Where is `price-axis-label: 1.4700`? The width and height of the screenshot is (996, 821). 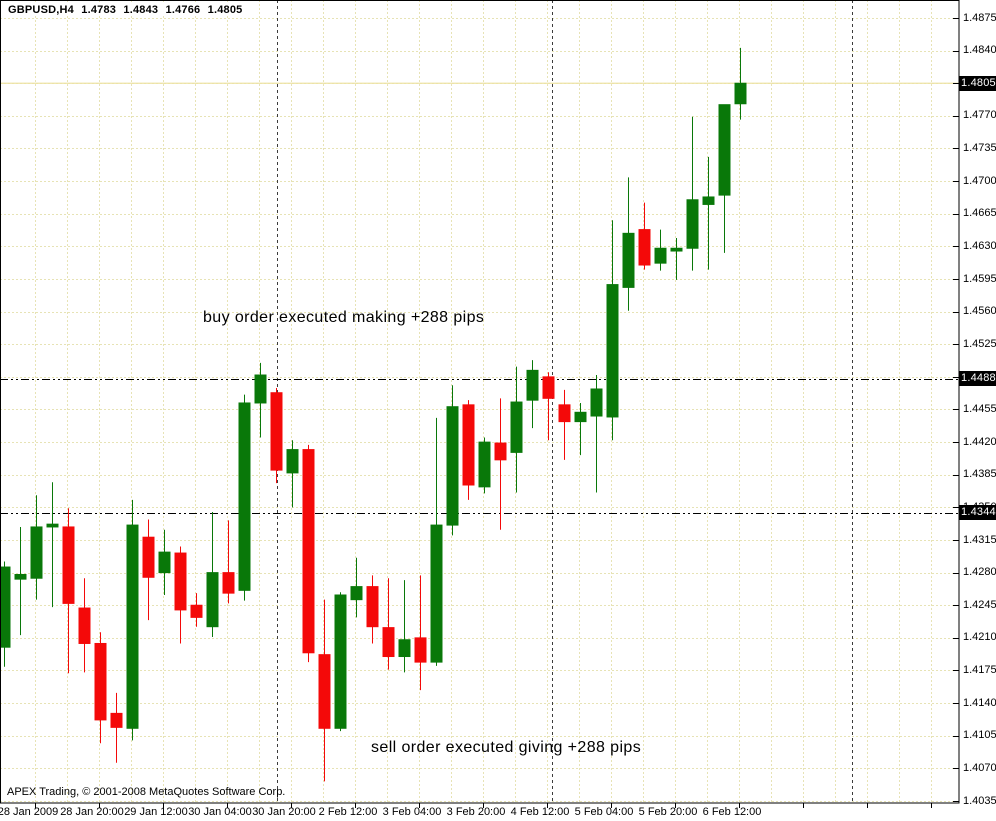
price-axis-label: 1.4700 is located at coordinates (979, 180).